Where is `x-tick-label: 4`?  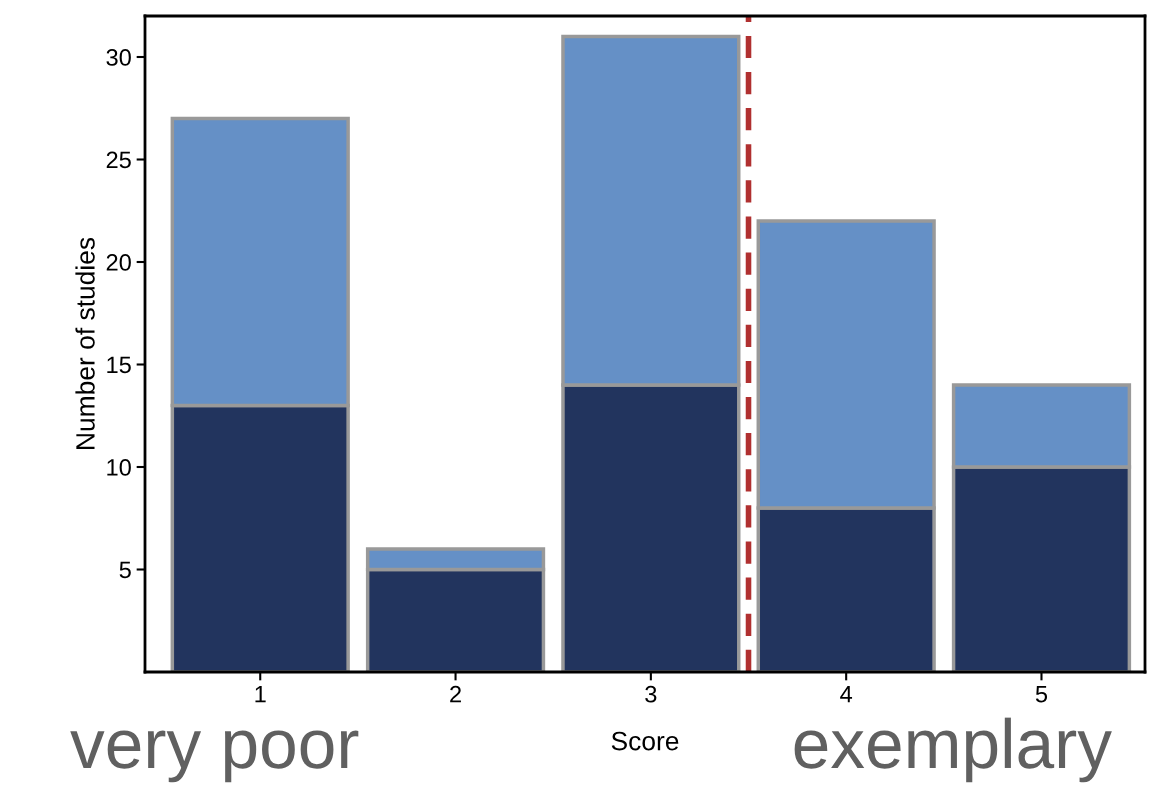
x-tick-label: 4 is located at coordinates (846, 694).